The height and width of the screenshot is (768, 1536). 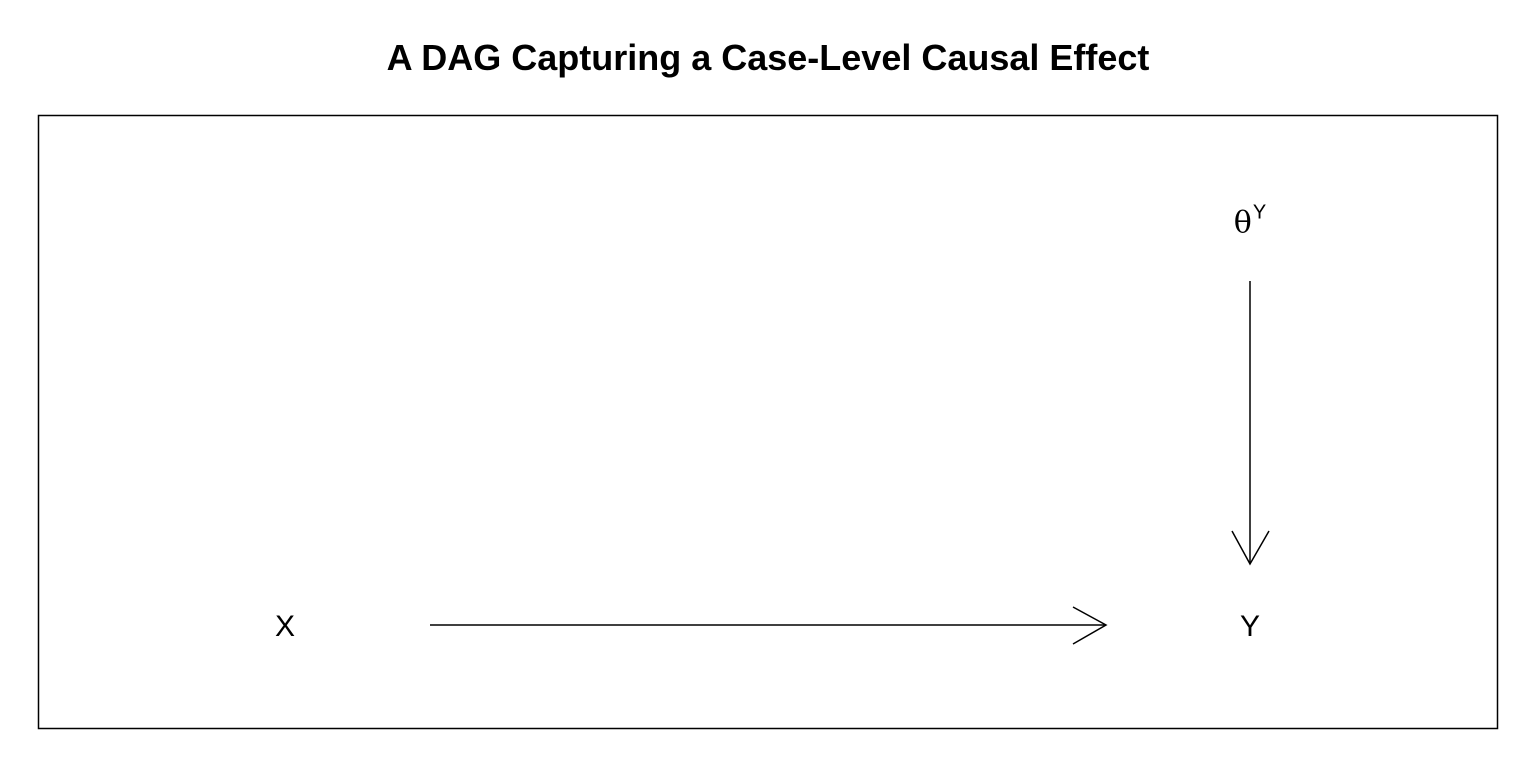 What do you see at coordinates (285, 626) in the screenshot?
I see `node-x: X` at bounding box center [285, 626].